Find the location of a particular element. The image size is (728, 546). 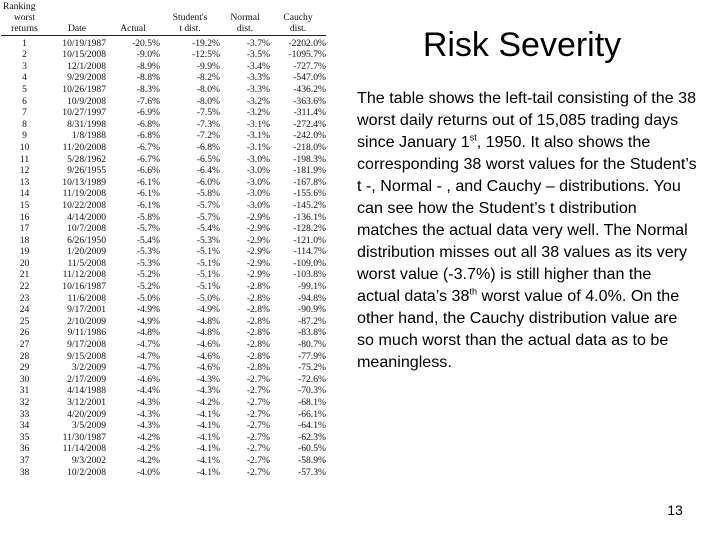

normal-cell: -3.3% is located at coordinates (258, 89).